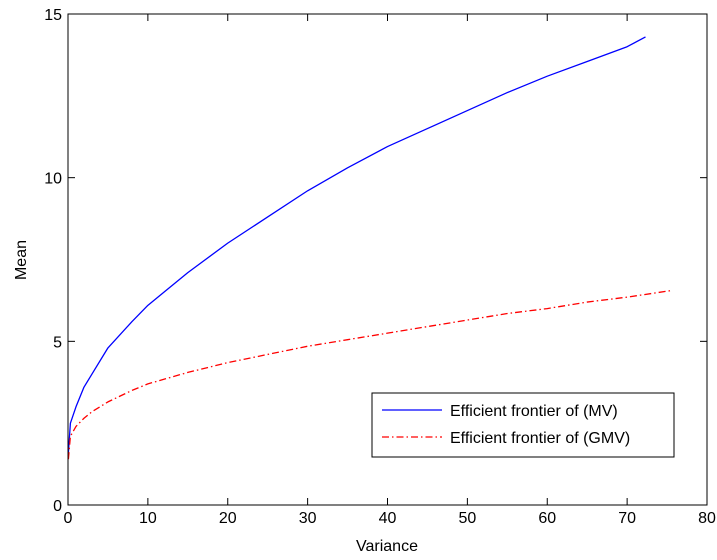 The image size is (717, 560). Describe the element at coordinates (540, 438) in the screenshot. I see `legend-label-gmv: Efficient frontier of (GMV)` at that location.